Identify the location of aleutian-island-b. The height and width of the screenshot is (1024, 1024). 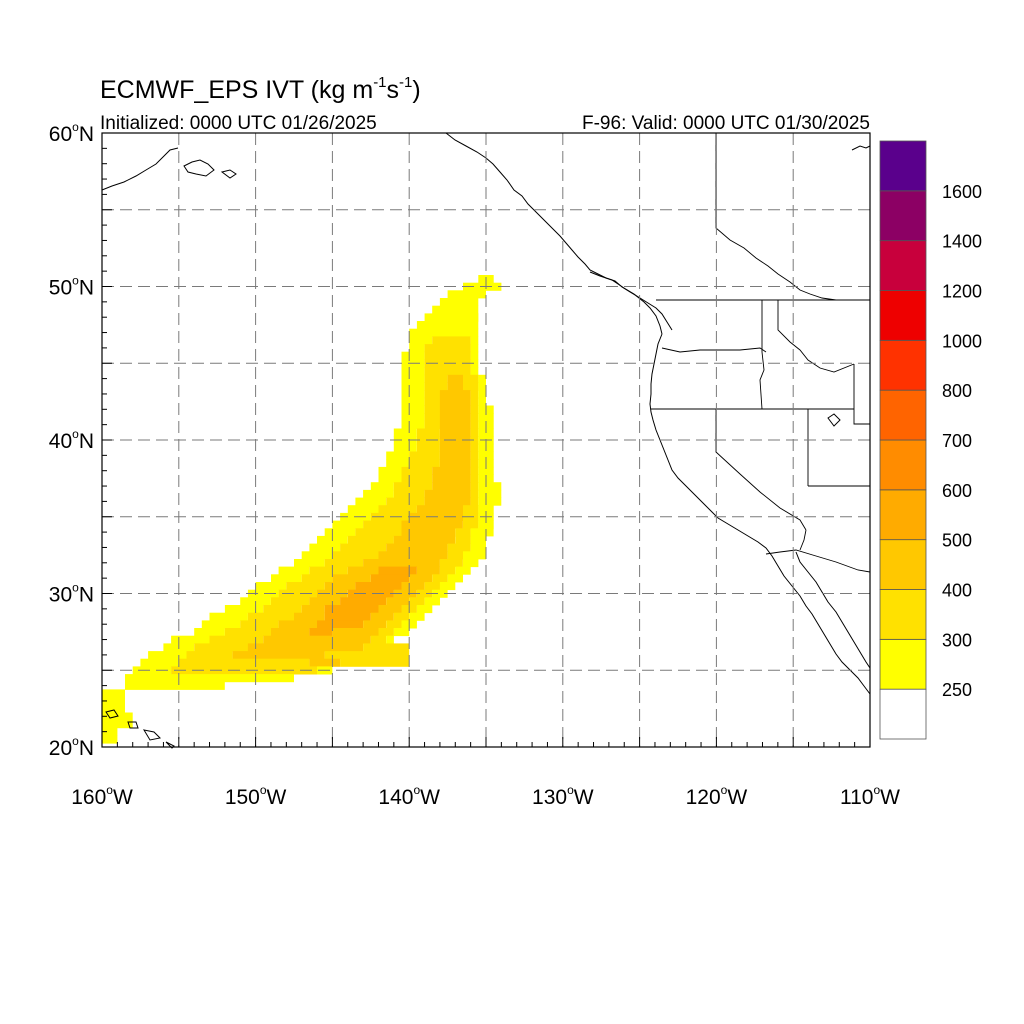
(228, 174).